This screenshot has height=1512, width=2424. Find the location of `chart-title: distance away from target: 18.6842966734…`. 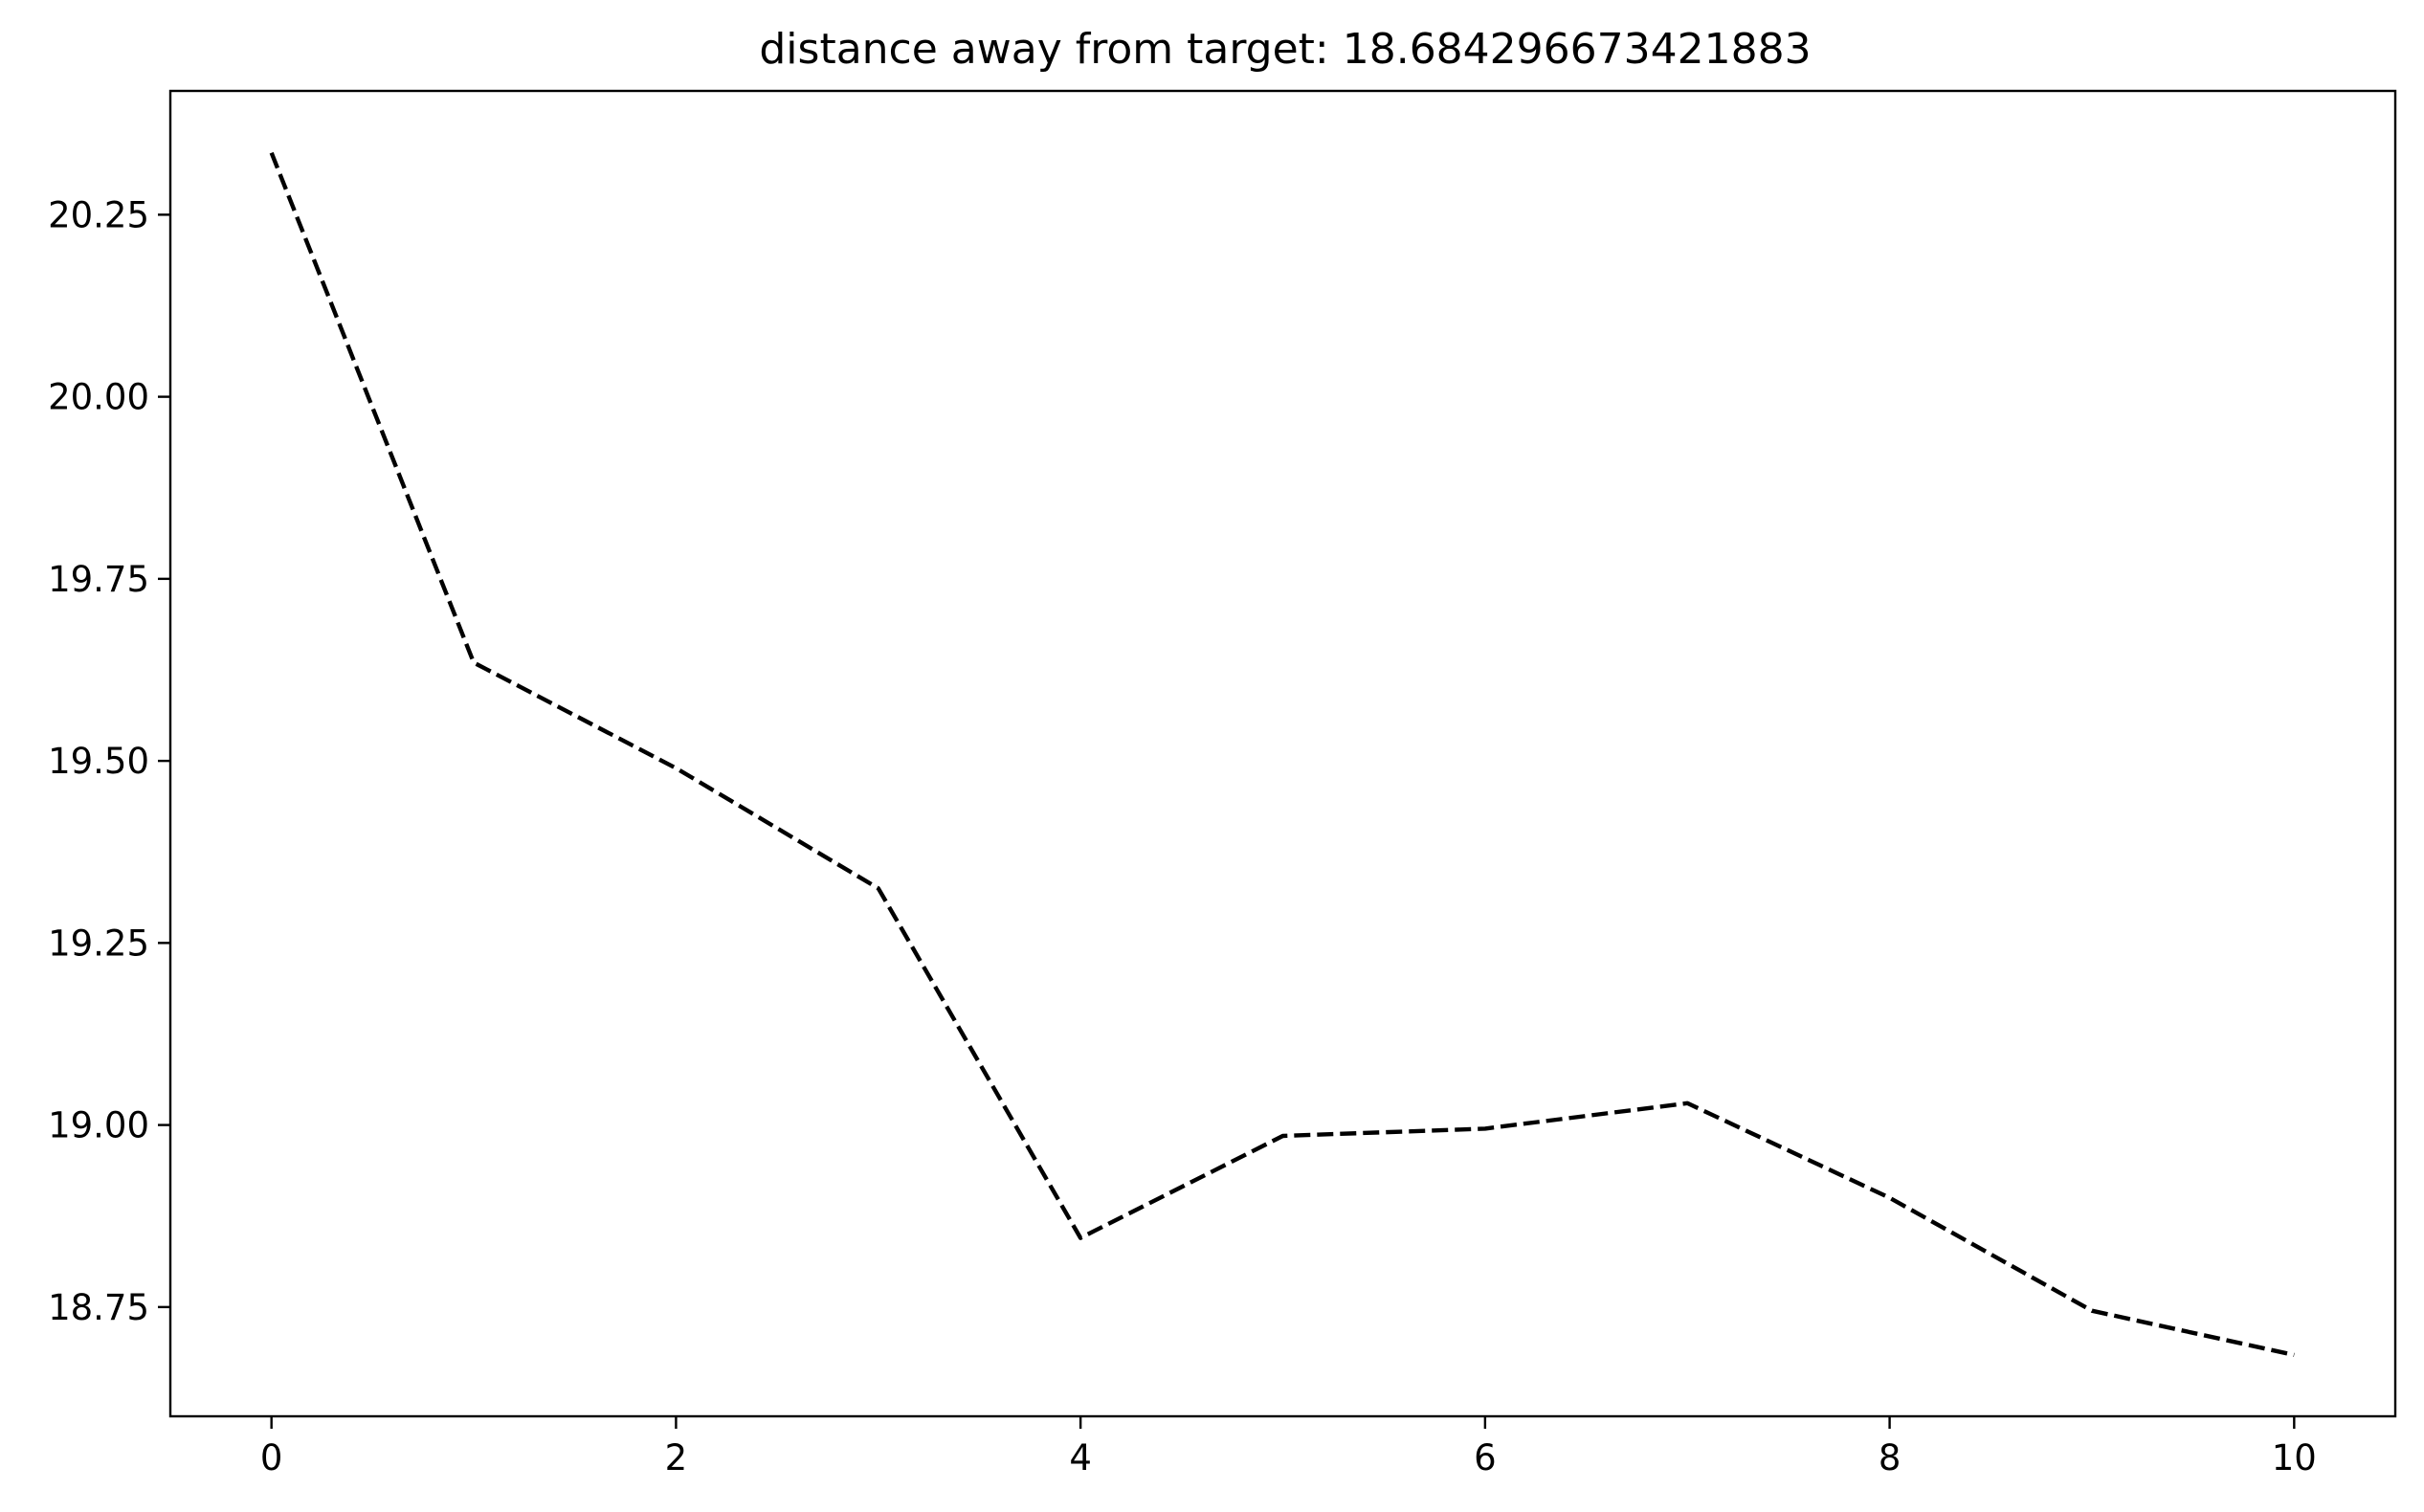

chart-title: distance away from target: 18.6842966734… is located at coordinates (1285, 49).